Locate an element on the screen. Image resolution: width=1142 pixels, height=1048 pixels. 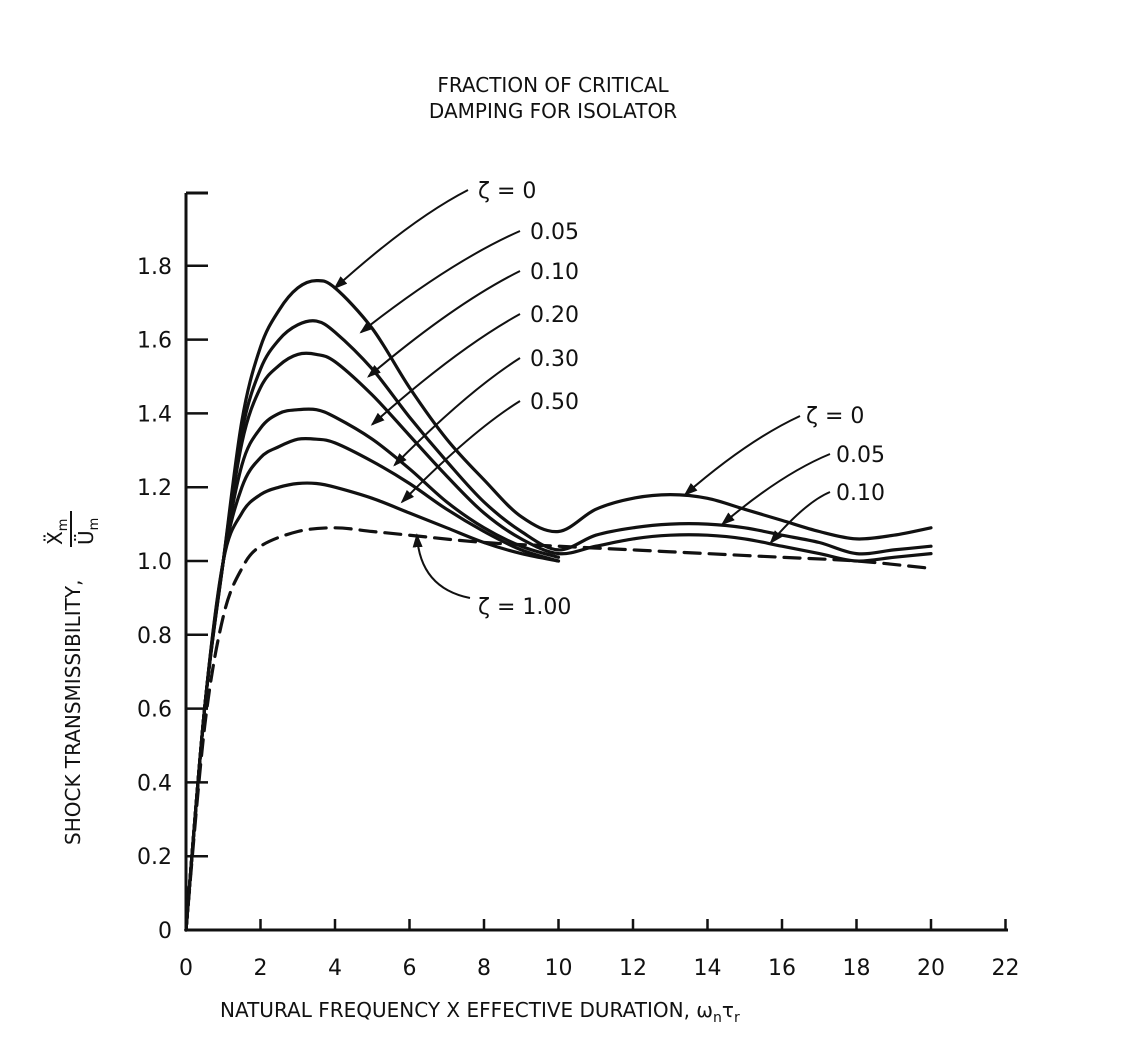
y-tick-label: 1.2 is located at coordinates (154, 488).